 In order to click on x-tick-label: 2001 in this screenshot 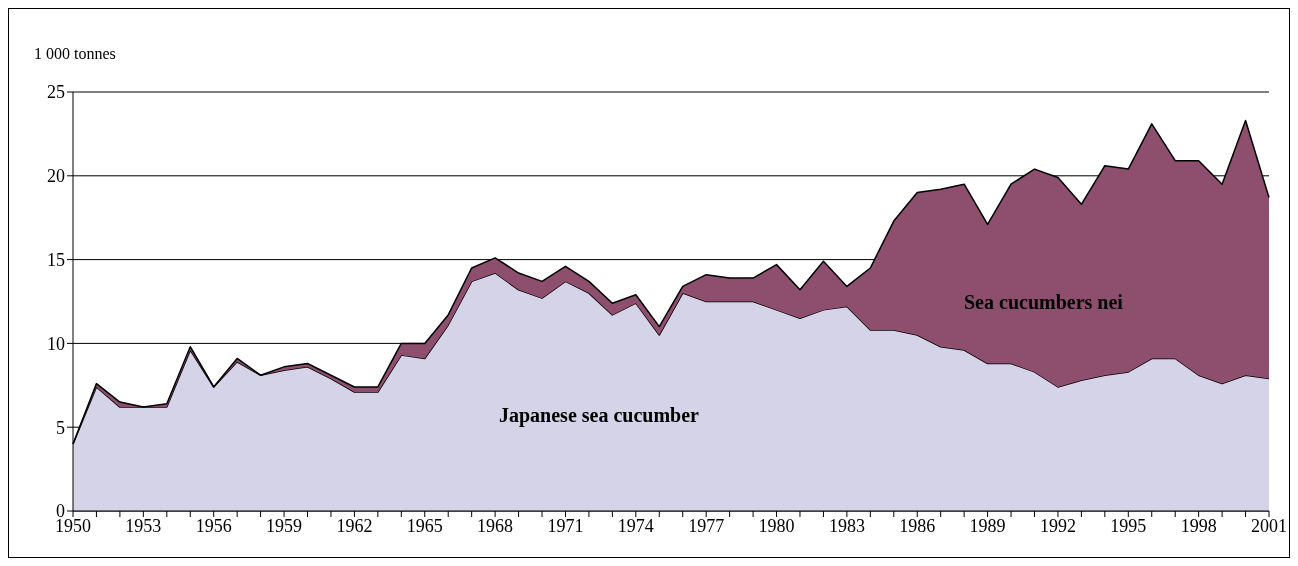, I will do `click(1269, 525)`.